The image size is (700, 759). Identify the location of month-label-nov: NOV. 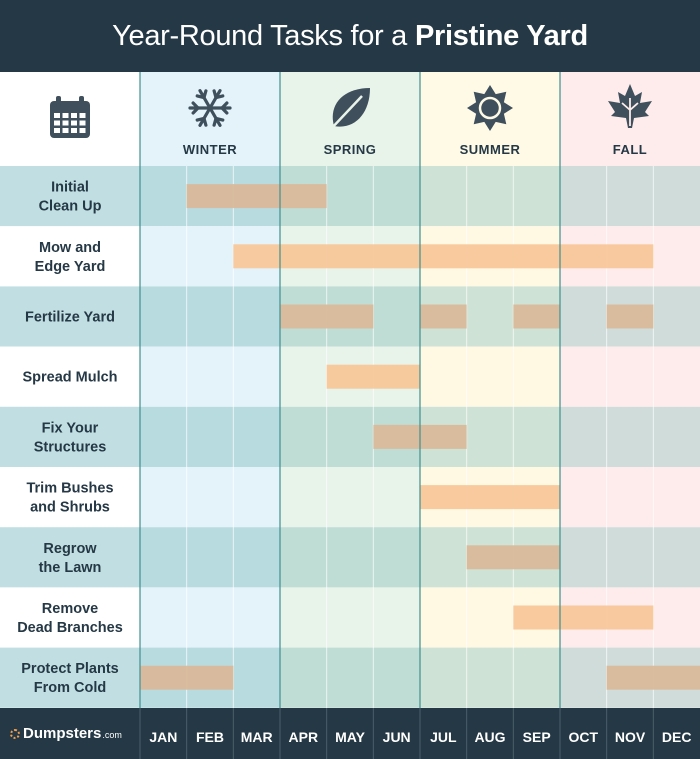
(630, 737).